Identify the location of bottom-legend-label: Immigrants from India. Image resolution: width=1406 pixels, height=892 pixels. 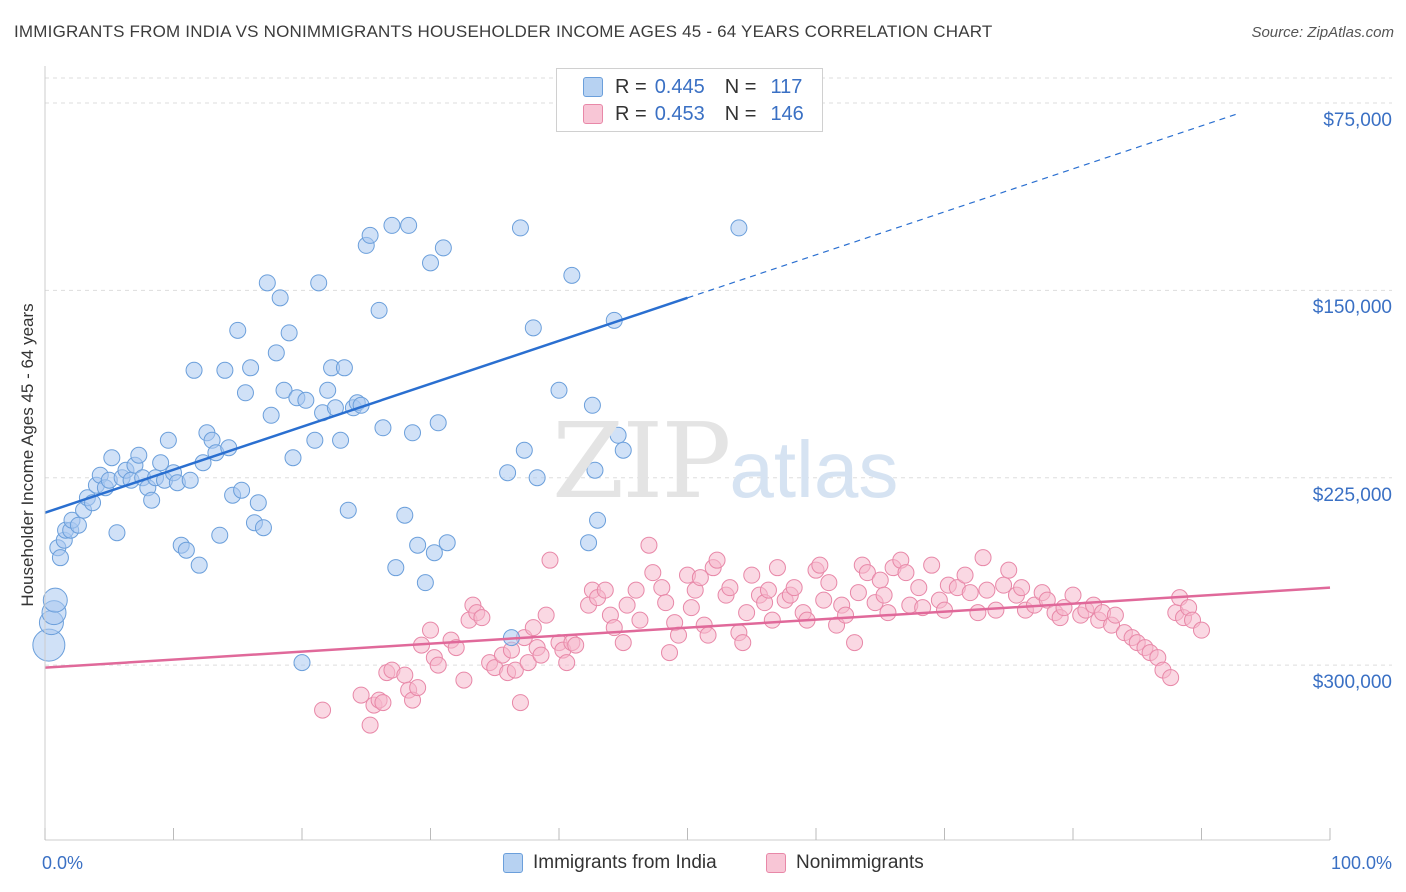
(625, 862).